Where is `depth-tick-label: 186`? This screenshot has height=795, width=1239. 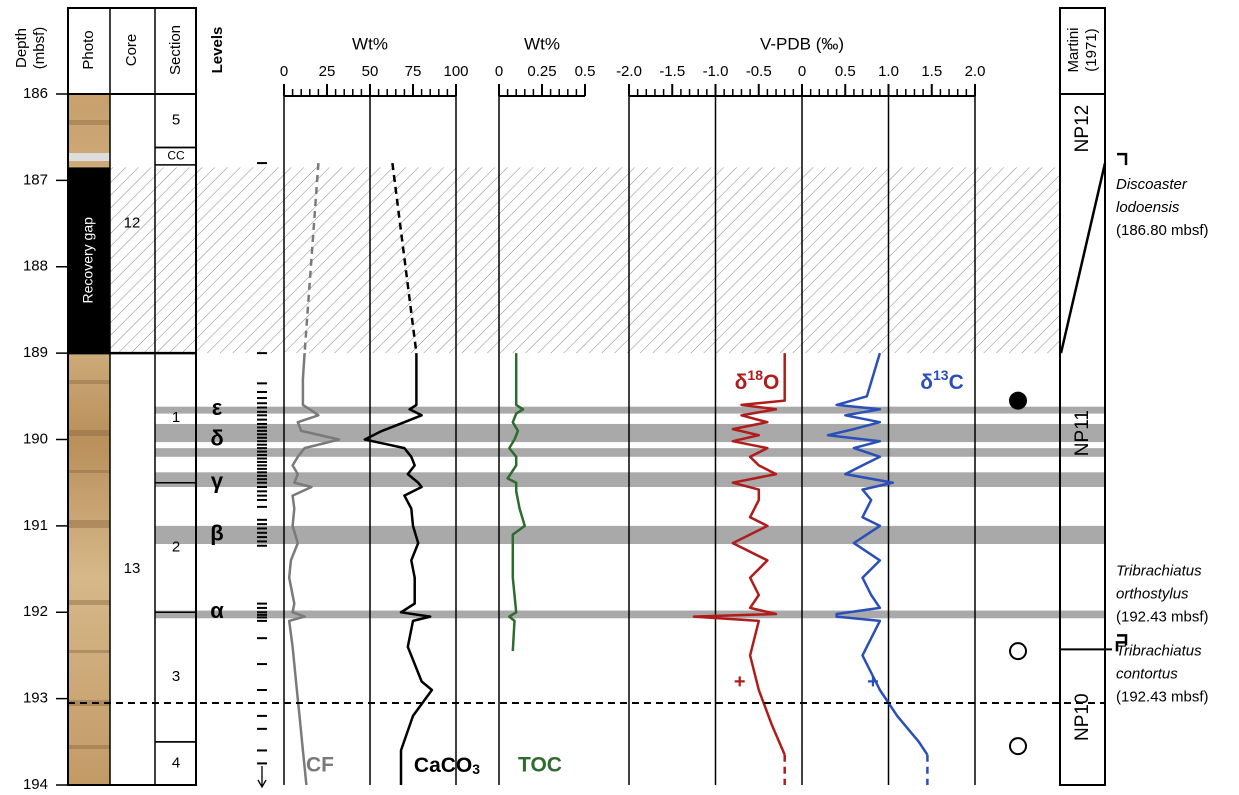 depth-tick-label: 186 is located at coordinates (35, 93).